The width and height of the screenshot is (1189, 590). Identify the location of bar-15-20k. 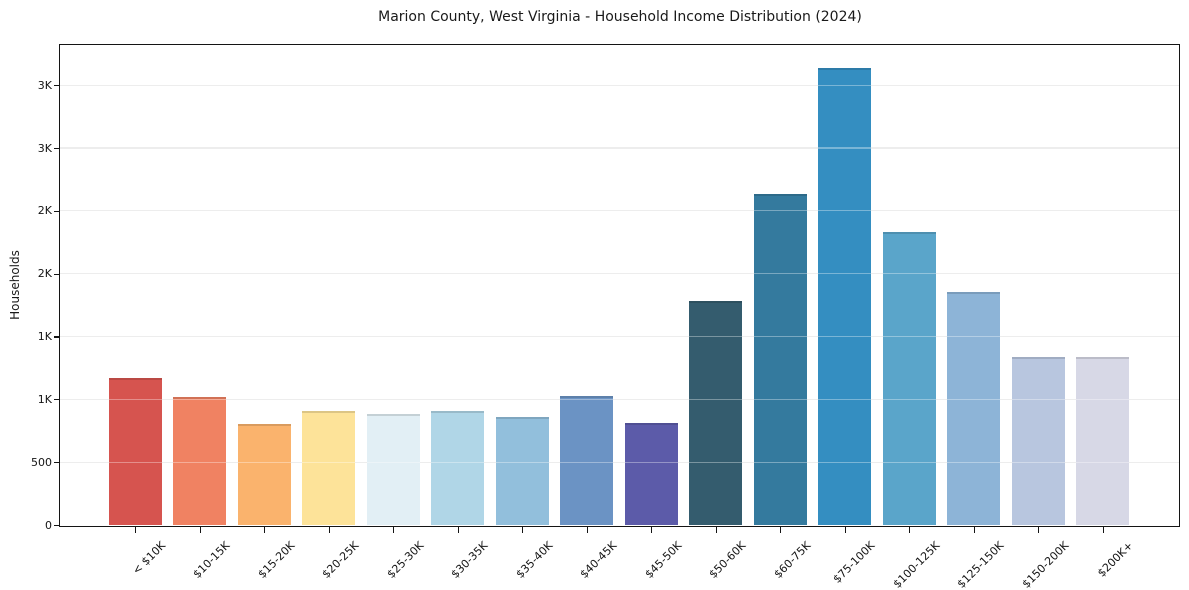
(264, 474).